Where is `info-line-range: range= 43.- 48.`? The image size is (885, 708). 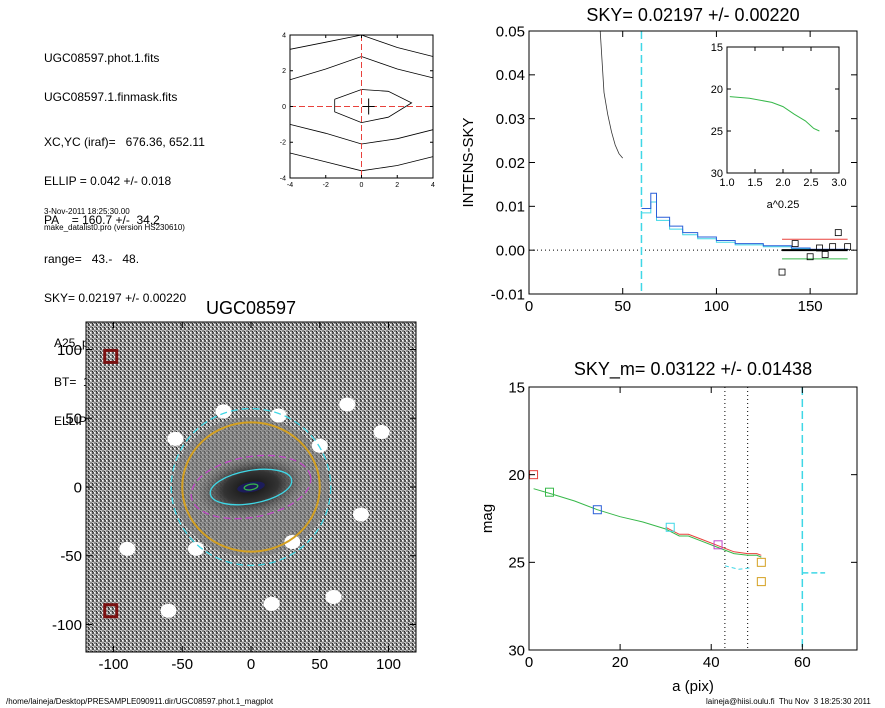
info-line-range: range= 43.- 48. is located at coordinates (92, 259).